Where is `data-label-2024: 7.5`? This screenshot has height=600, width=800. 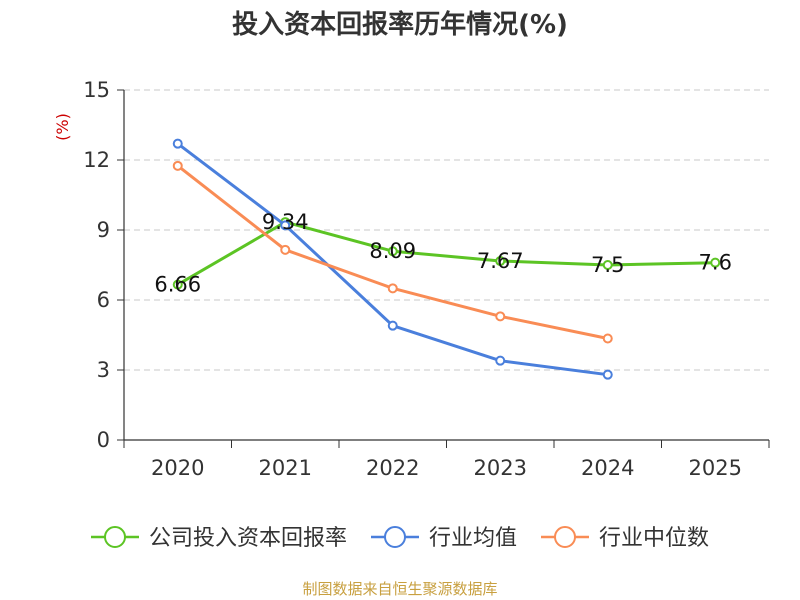
data-label-2024: 7.5 is located at coordinates (607, 265).